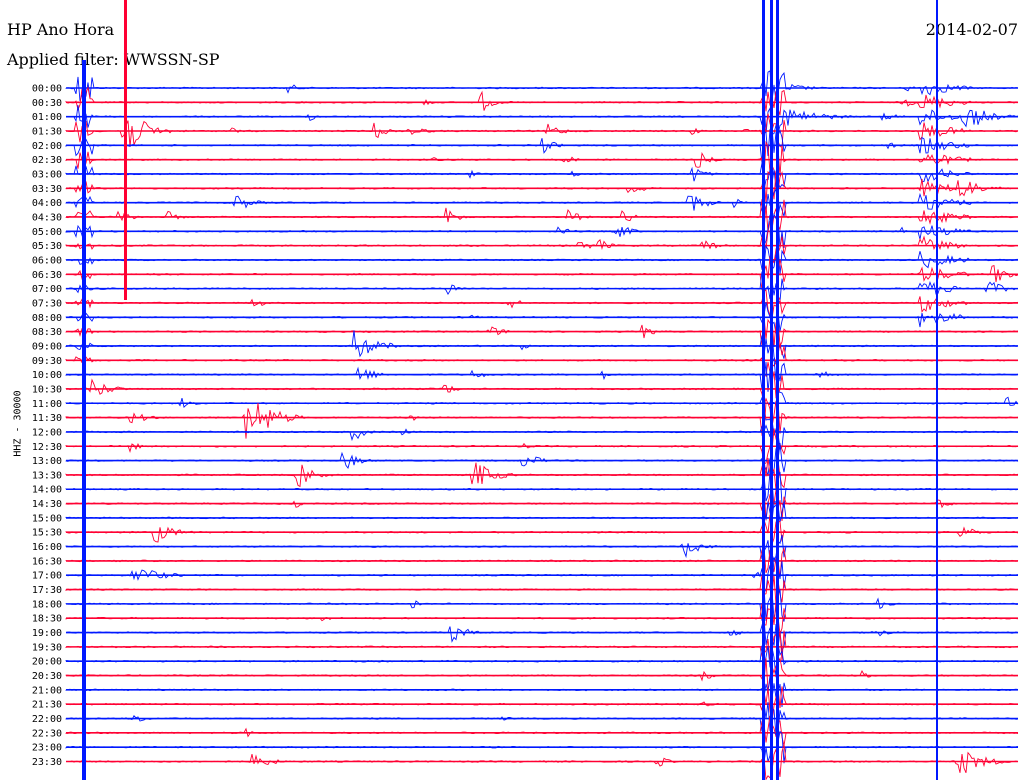 The width and height of the screenshot is (1024, 780). What do you see at coordinates (47, 705) in the screenshot?
I see `row-time-label: 21:30` at bounding box center [47, 705].